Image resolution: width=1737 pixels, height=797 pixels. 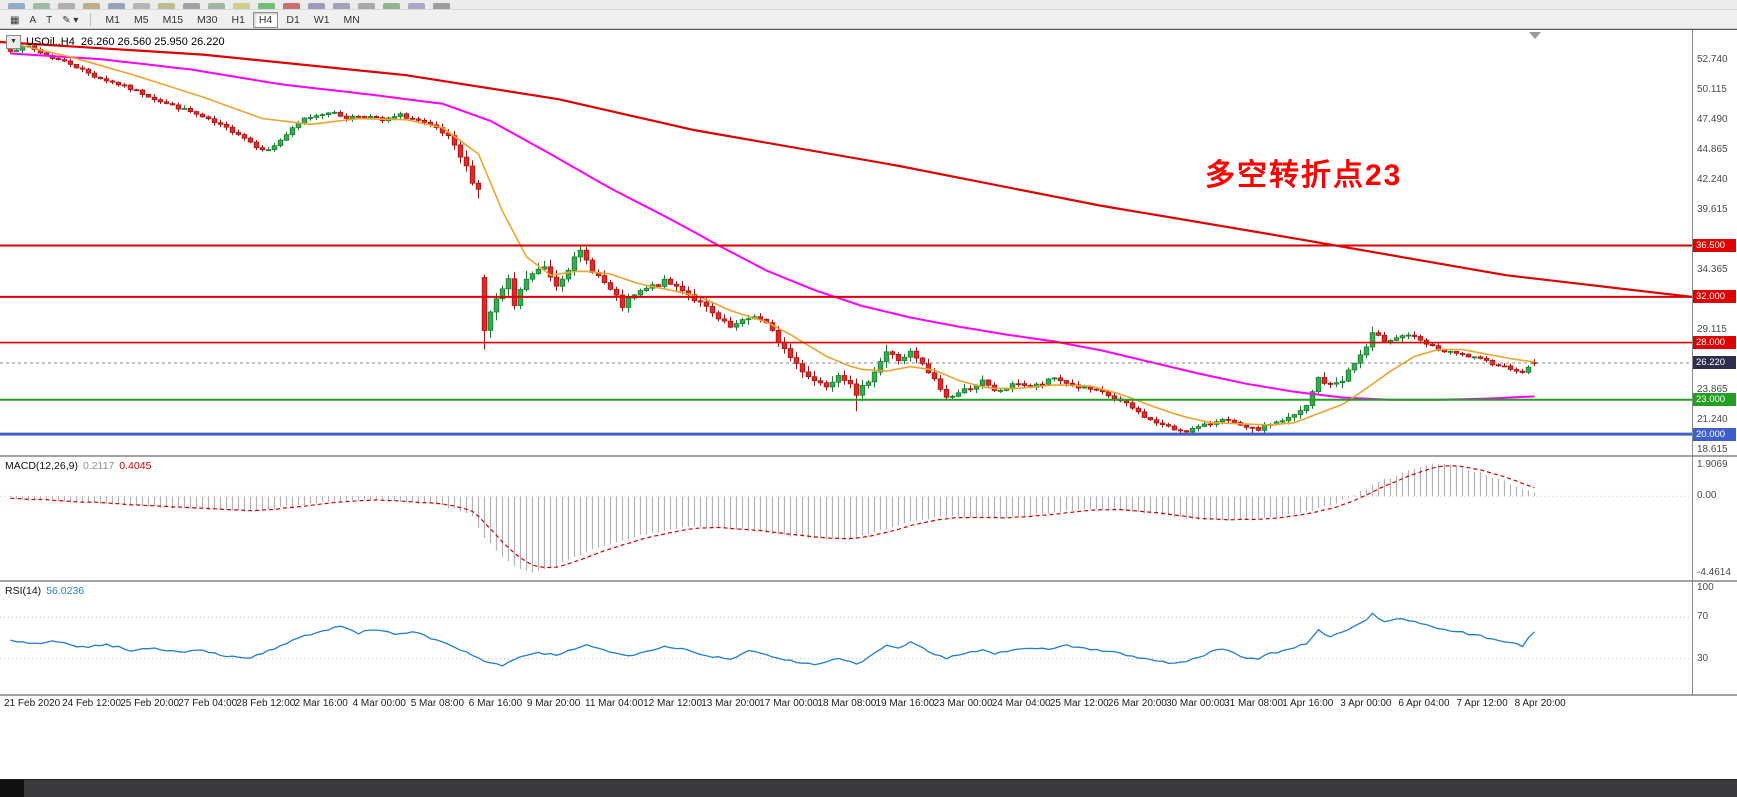 What do you see at coordinates (241, 6) in the screenshot?
I see `metaeditor-icon` at bounding box center [241, 6].